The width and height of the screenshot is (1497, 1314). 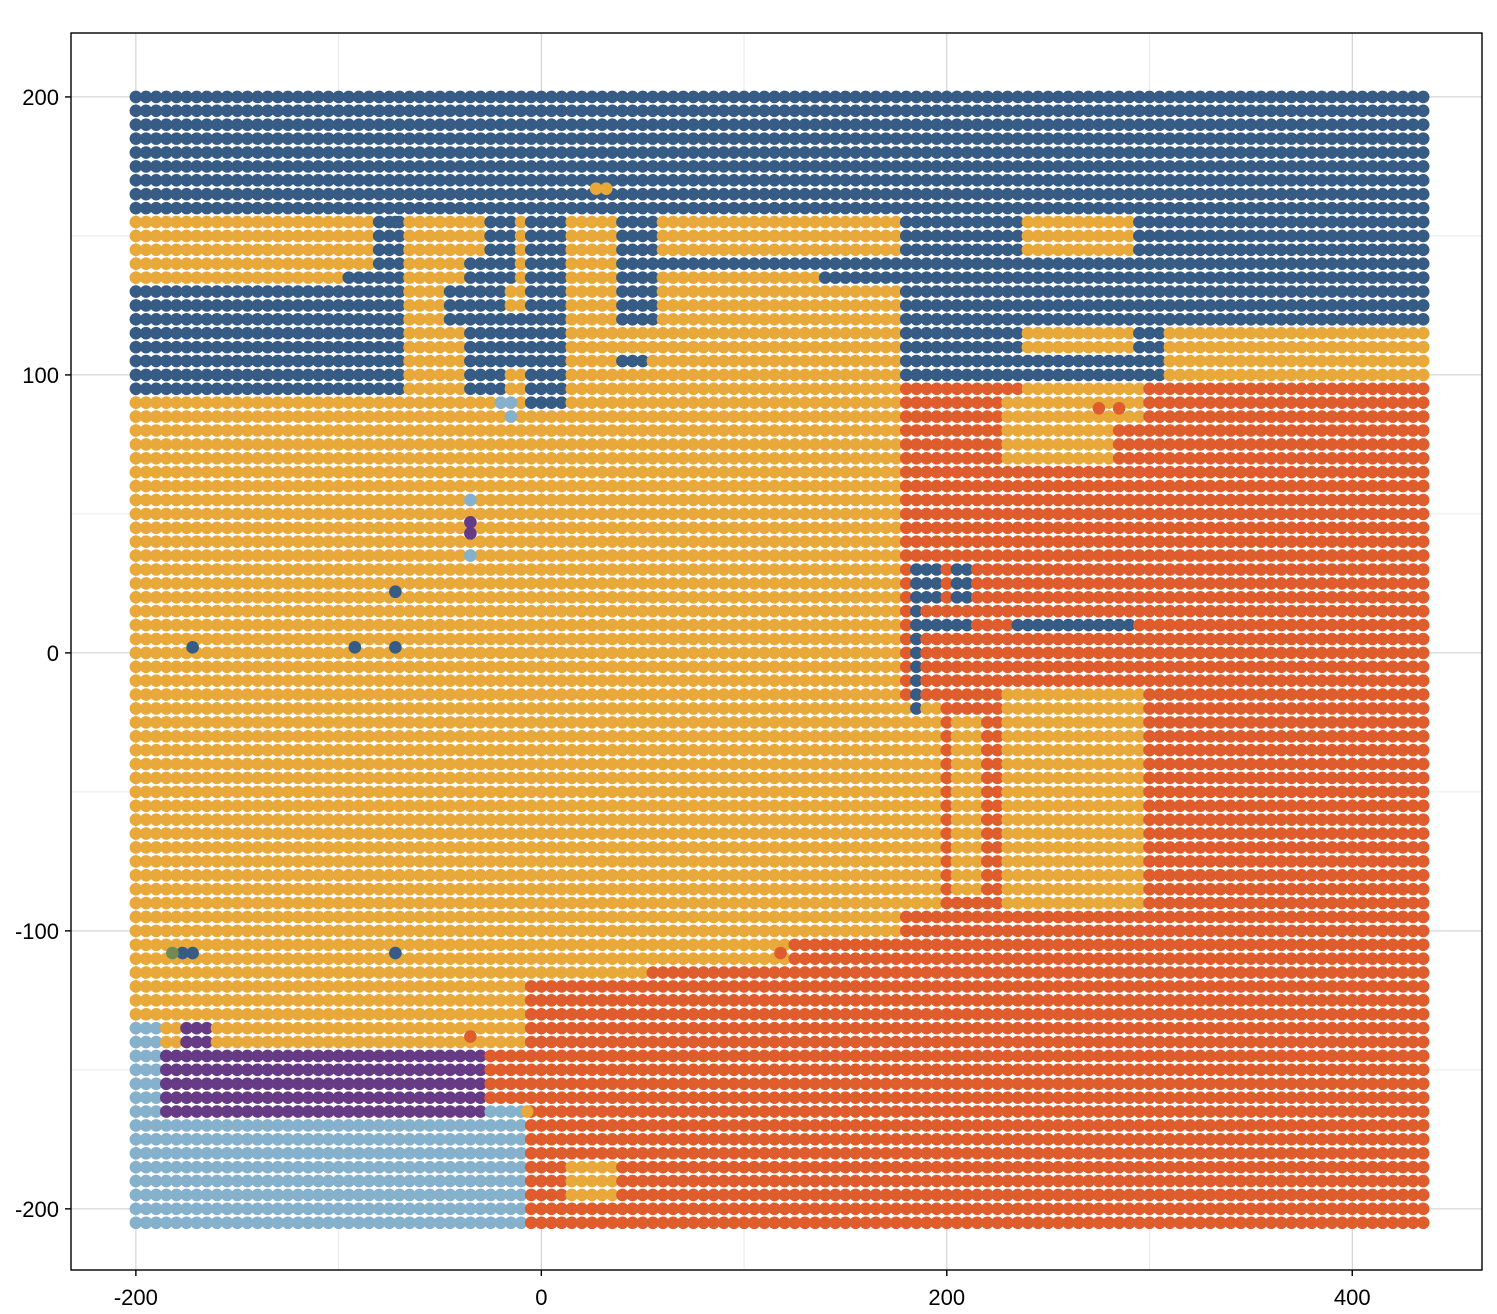 What do you see at coordinates (572, 1167) in the screenshot?
I see `scatter-point-gold` at bounding box center [572, 1167].